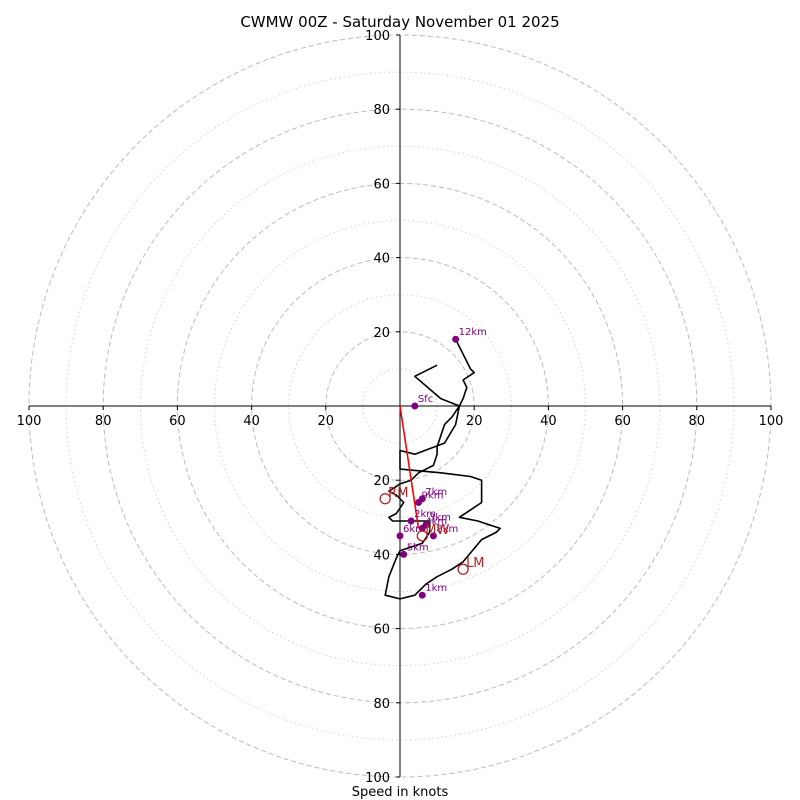 The height and width of the screenshot is (800, 800). Describe the element at coordinates (474, 421) in the screenshot. I see `tick-label-right-20: 20` at that location.